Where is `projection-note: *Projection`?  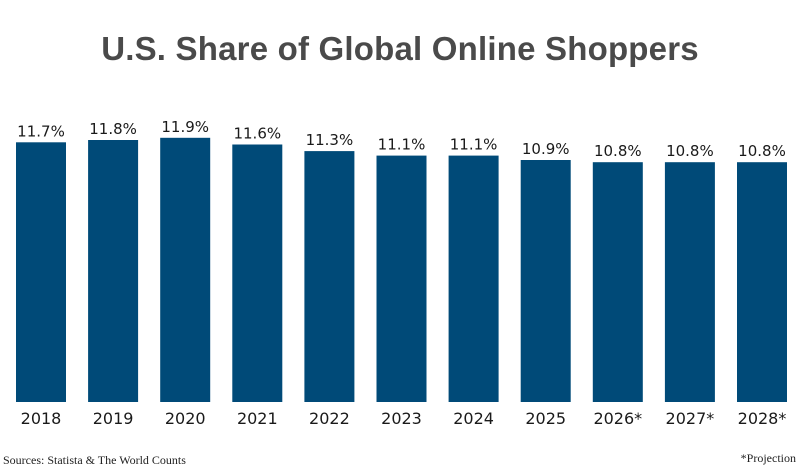 projection-note: *Projection is located at coordinates (768, 458).